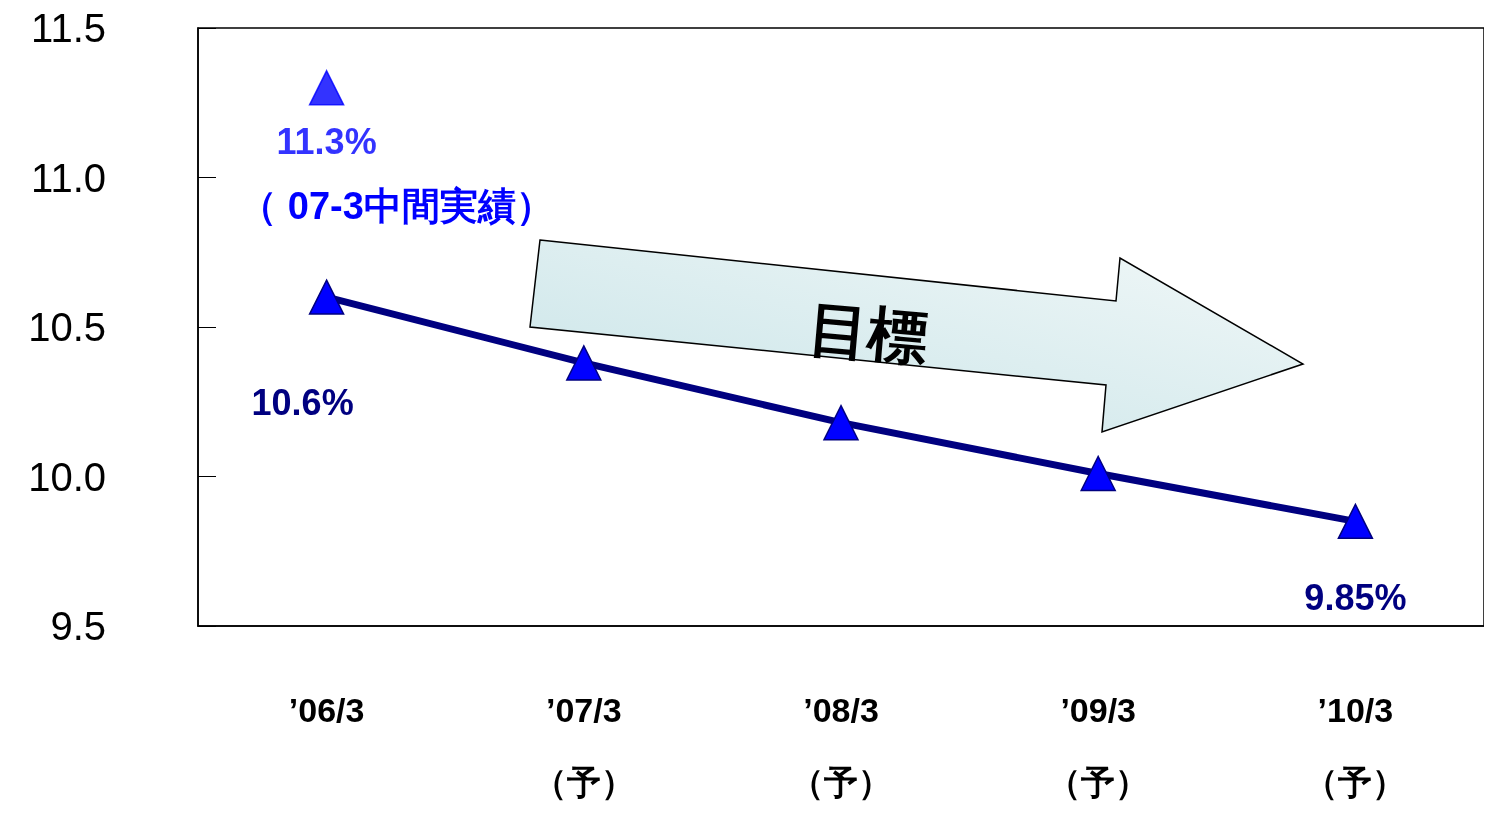  I want to click on x-tick-label: ’08/3 （予）, so click(841, 746).